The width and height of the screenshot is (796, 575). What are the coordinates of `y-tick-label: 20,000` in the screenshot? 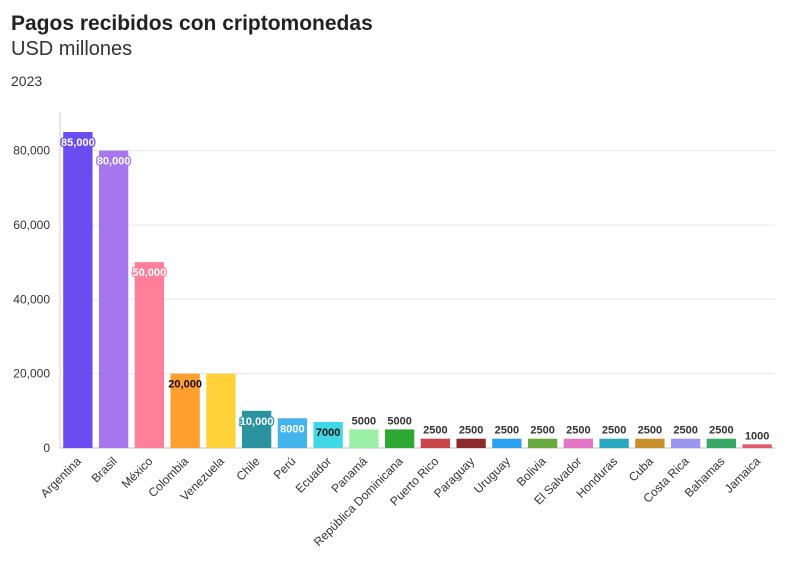 It's located at (31, 374).